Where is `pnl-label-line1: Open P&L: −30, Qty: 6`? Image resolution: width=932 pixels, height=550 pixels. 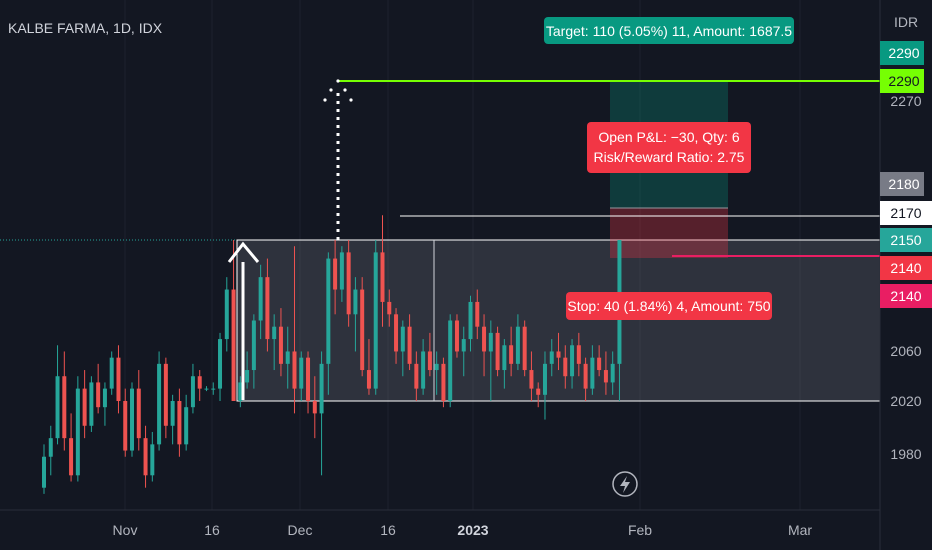 pnl-label-line1: Open P&L: −30, Qty: 6 is located at coordinates (668, 137).